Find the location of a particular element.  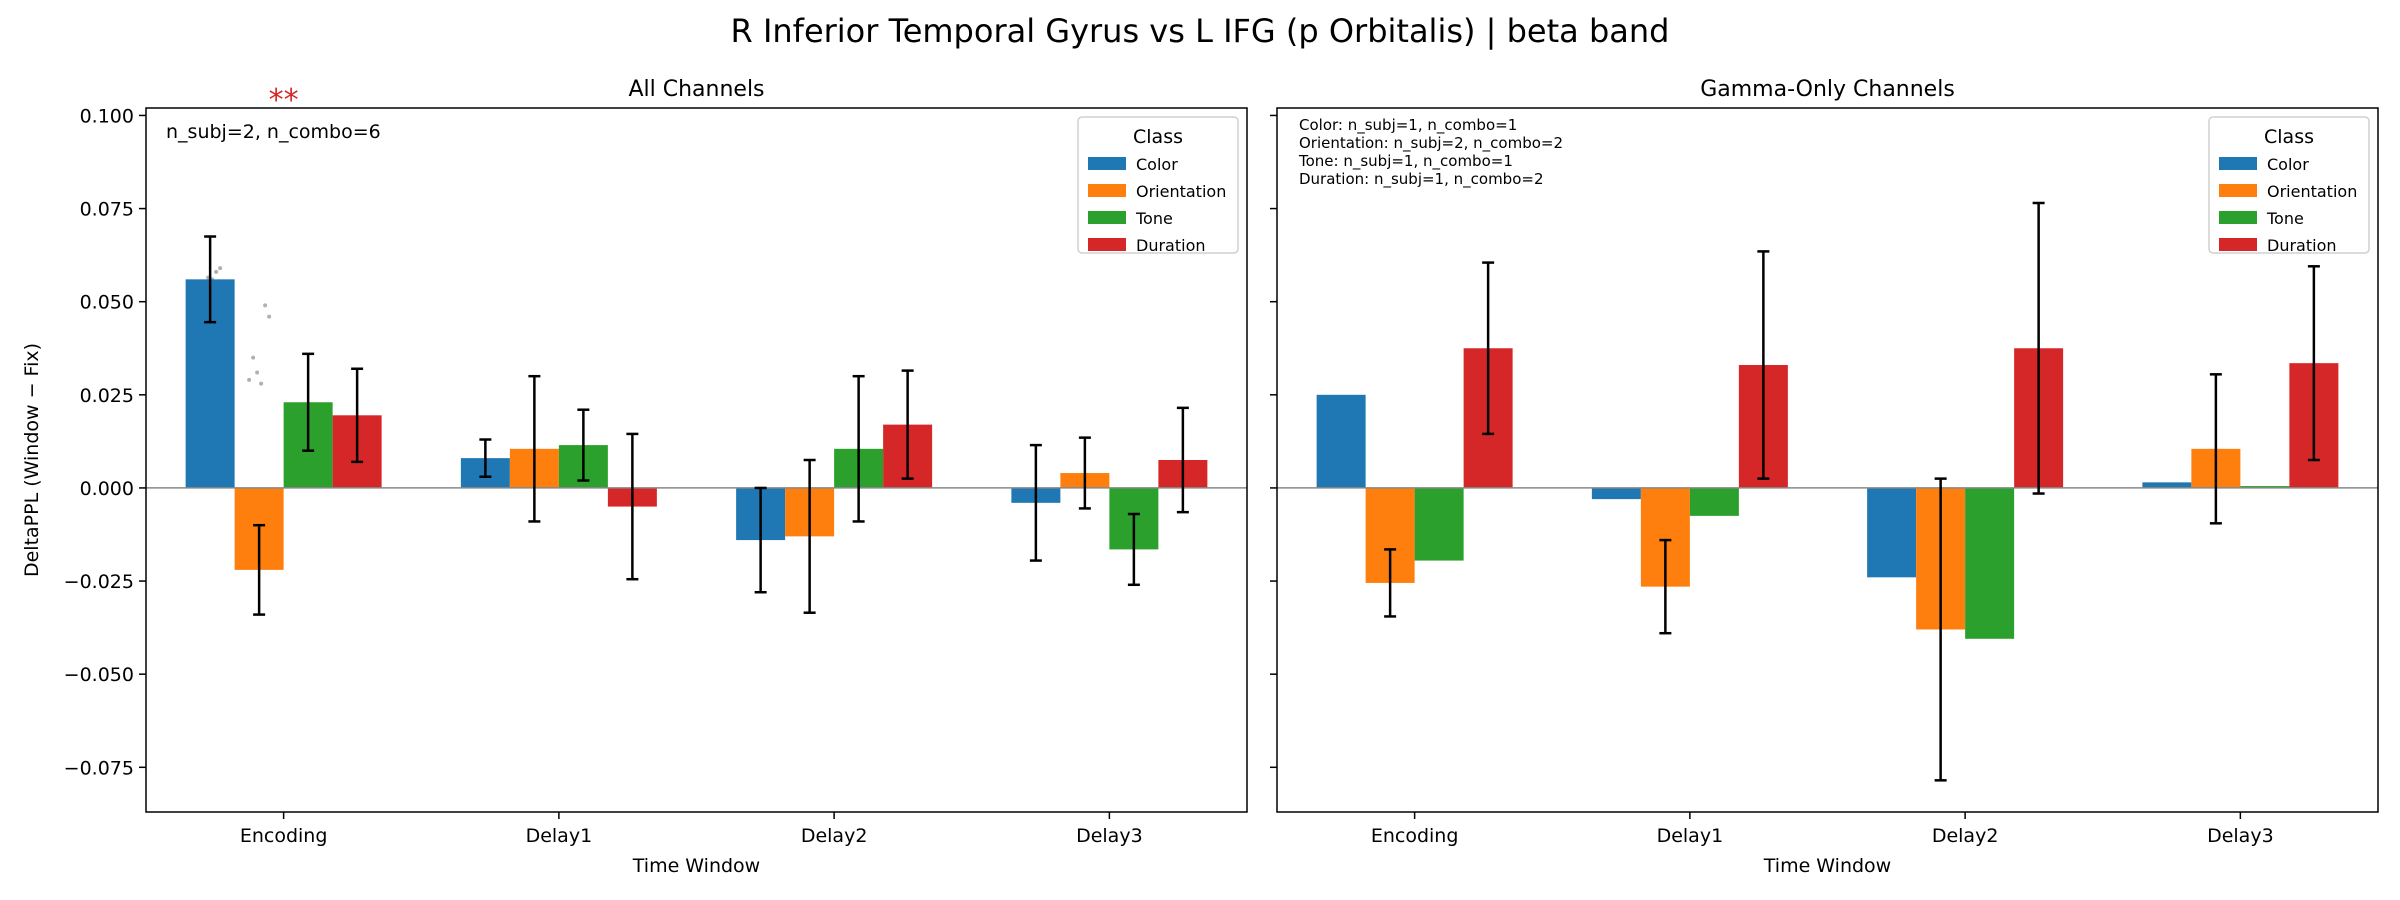

bar-tone-delay3 is located at coordinates (2265, 487).